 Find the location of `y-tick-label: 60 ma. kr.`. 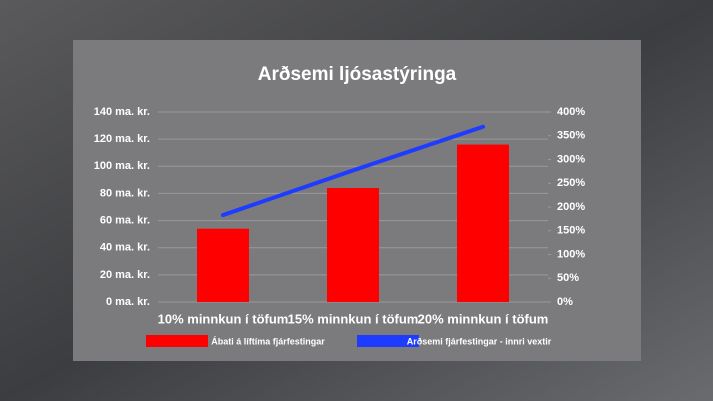

y-tick-label: 60 ma. kr. is located at coordinates (125, 220).